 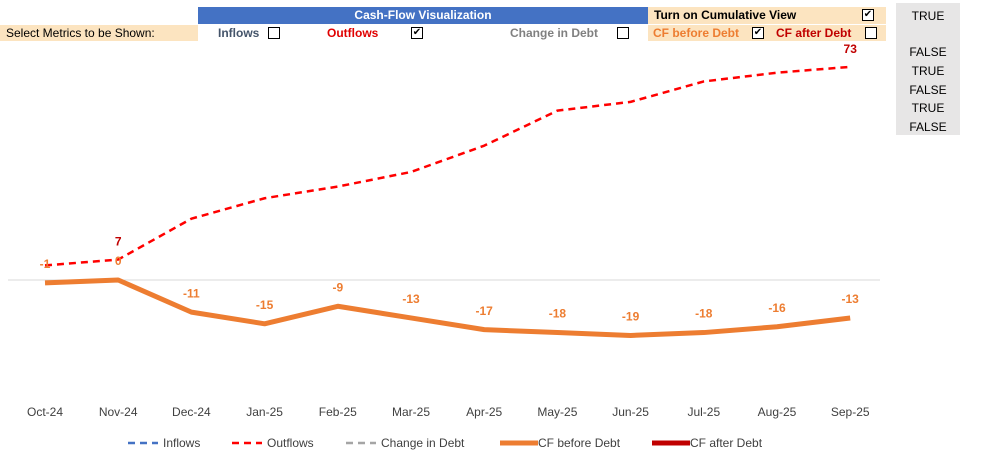 What do you see at coordinates (631, 317) in the screenshot?
I see `data-label: -19` at bounding box center [631, 317].